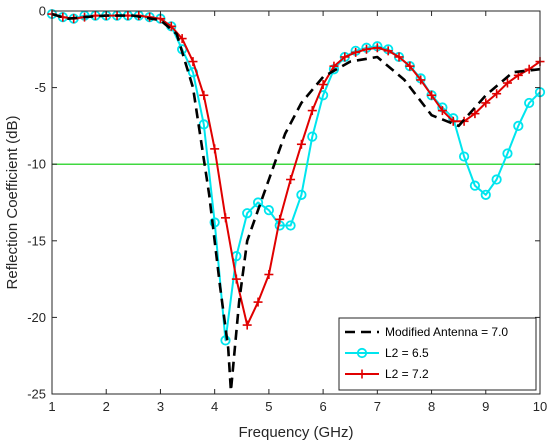 This screenshot has width=550, height=443. What do you see at coordinates (36, 240) in the screenshot?
I see `y-tick-label: -15` at bounding box center [36, 240].